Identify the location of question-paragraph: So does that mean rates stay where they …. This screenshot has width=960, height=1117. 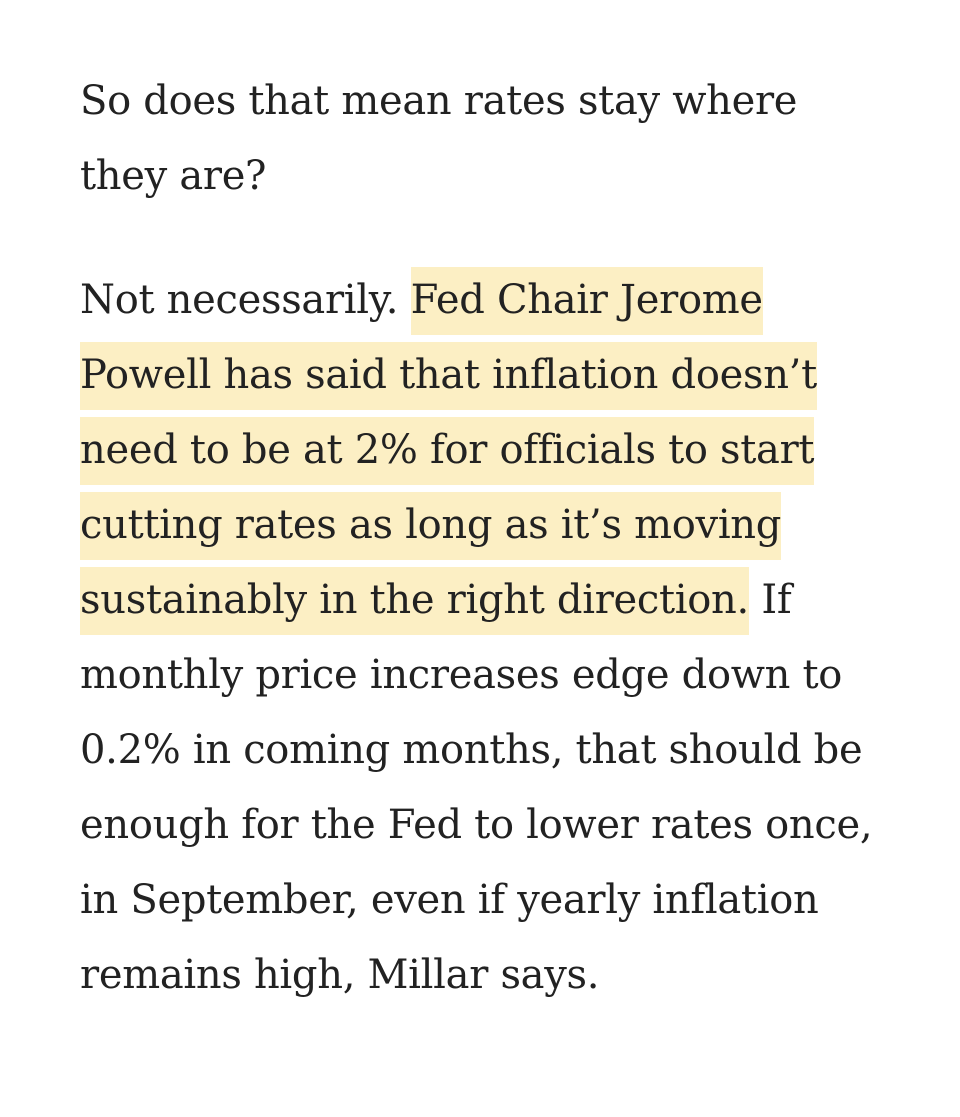
(439, 138).